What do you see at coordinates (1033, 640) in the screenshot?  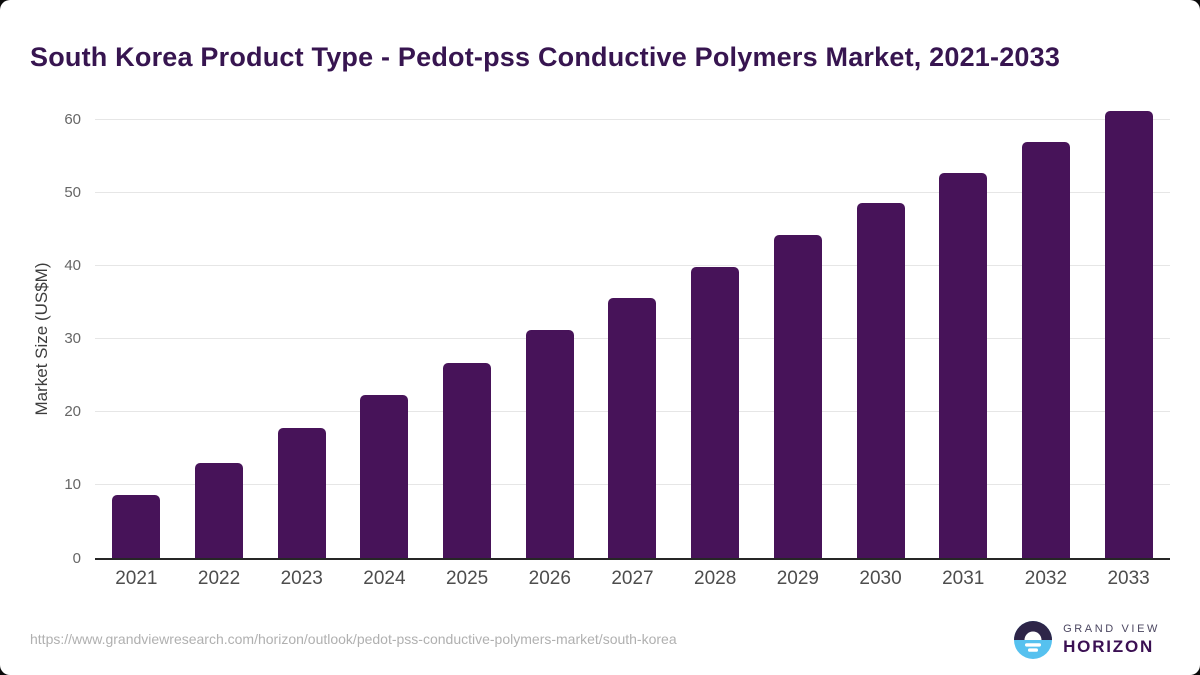 I see `horizon-sun-icon` at bounding box center [1033, 640].